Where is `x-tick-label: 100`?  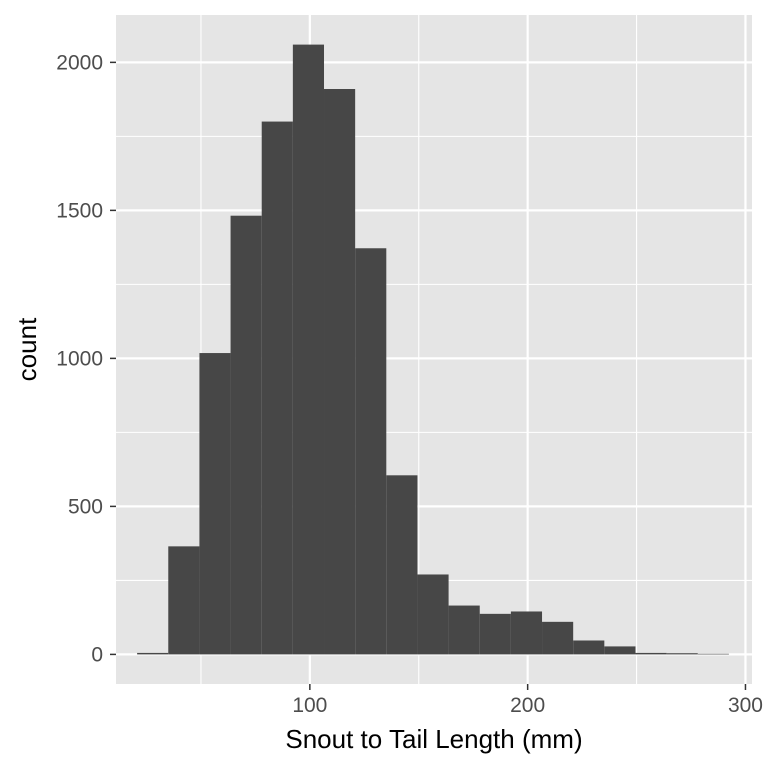
x-tick-label: 100 is located at coordinates (309, 705).